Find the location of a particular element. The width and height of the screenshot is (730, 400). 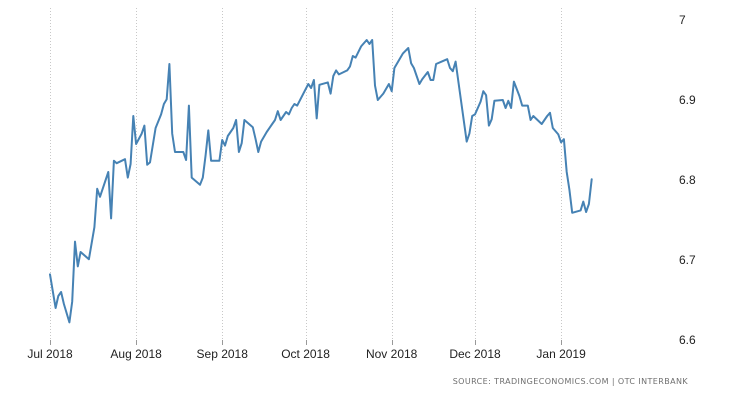

x-tick-label: Aug 2018 is located at coordinates (136, 354).